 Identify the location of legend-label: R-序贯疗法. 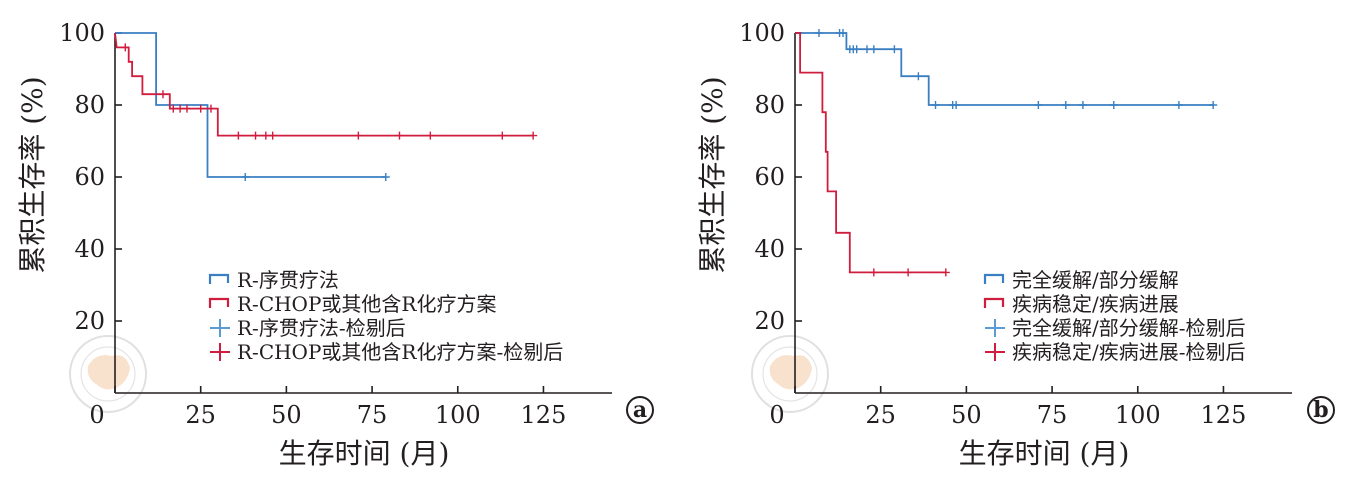
(288, 280).